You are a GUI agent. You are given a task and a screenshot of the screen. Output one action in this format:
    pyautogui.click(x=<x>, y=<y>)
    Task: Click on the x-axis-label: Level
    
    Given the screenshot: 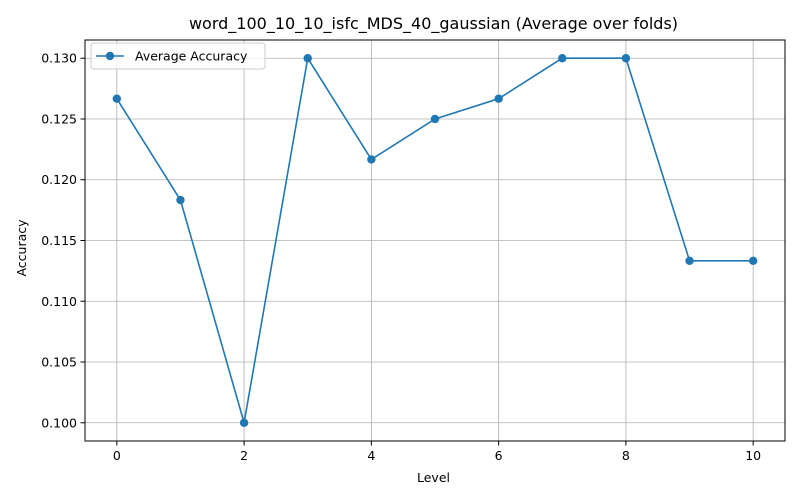 What is the action you would take?
    pyautogui.click(x=433, y=477)
    